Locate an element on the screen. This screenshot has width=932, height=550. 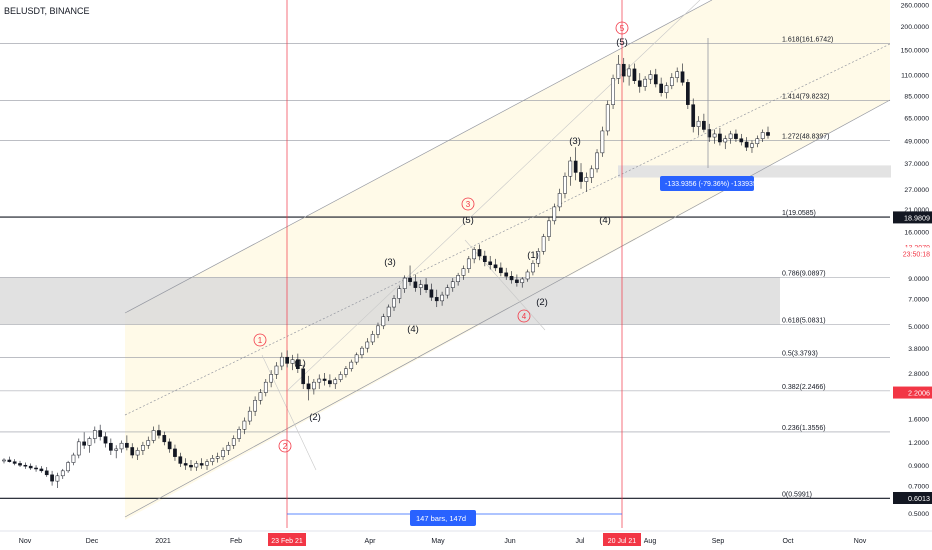
measure-label: -133.9356 (-79.36%) -1339356 is located at coordinates (713, 184).